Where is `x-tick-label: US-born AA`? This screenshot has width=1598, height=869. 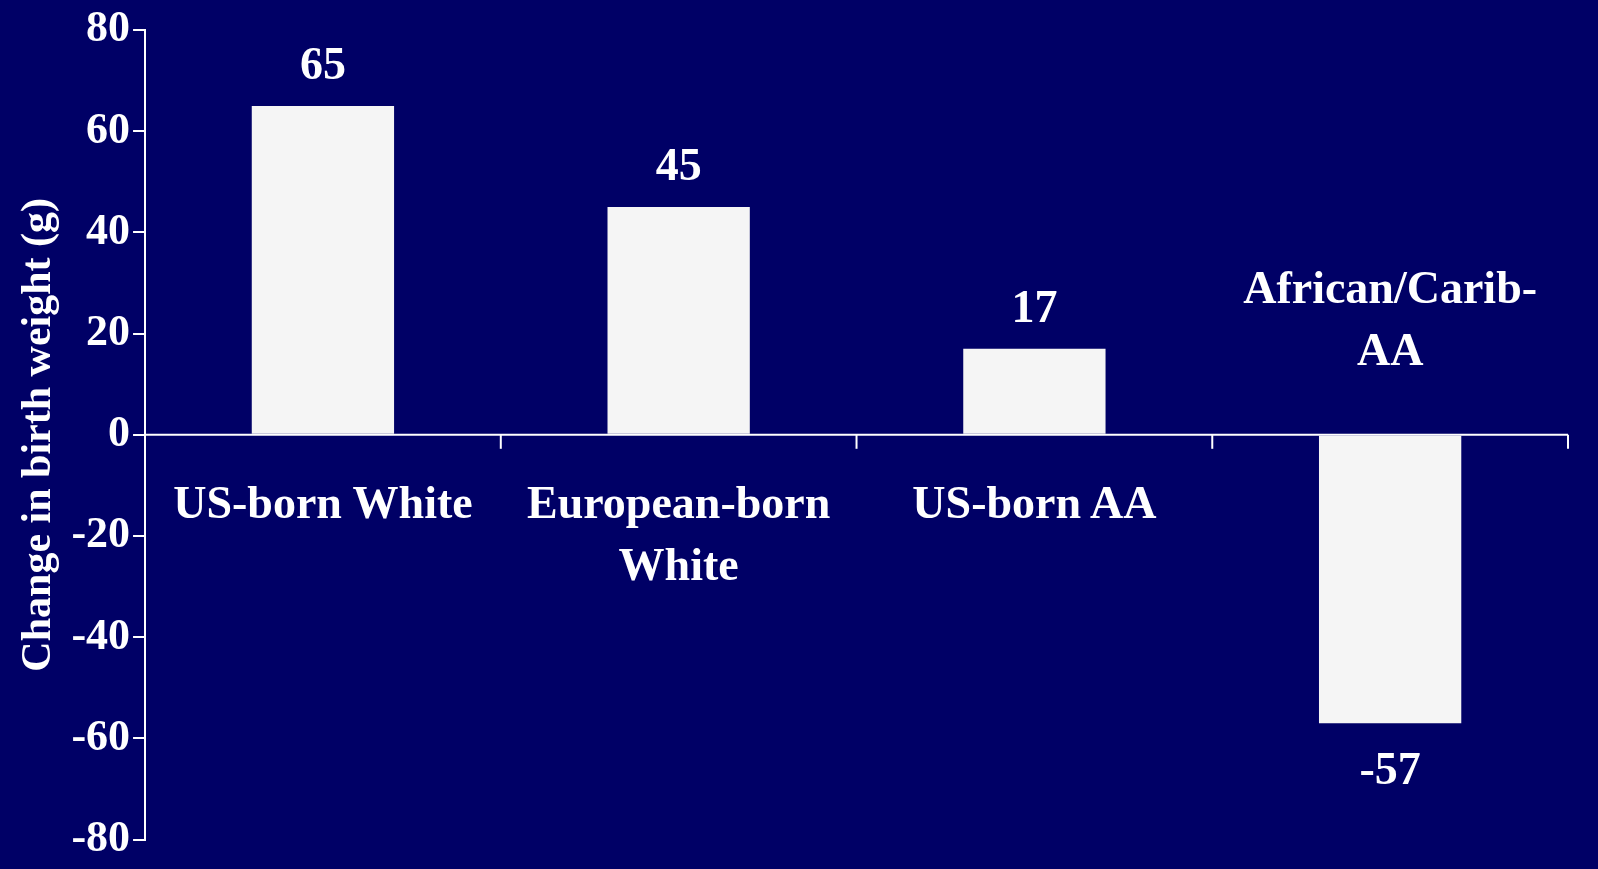 x-tick-label: US-born AA is located at coordinates (1034, 502).